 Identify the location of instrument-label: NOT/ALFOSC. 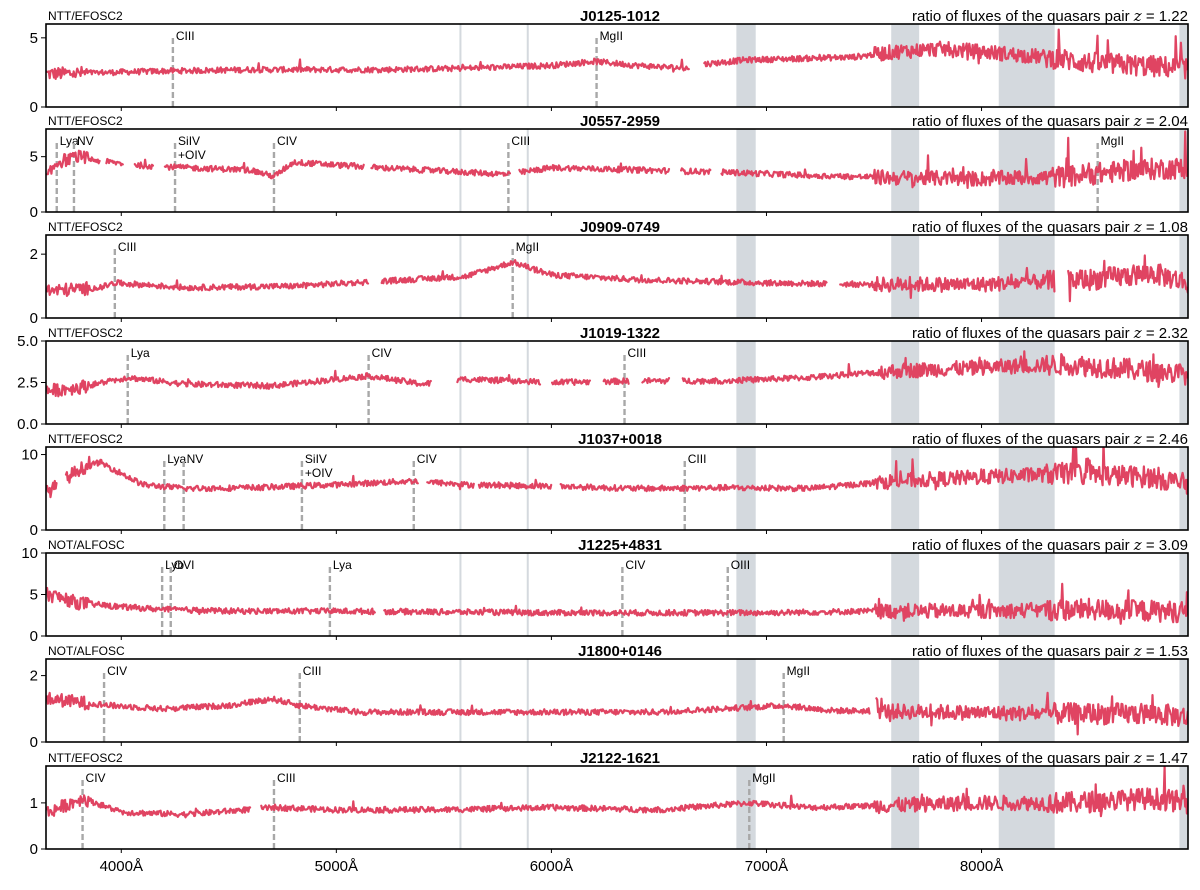
(86, 651).